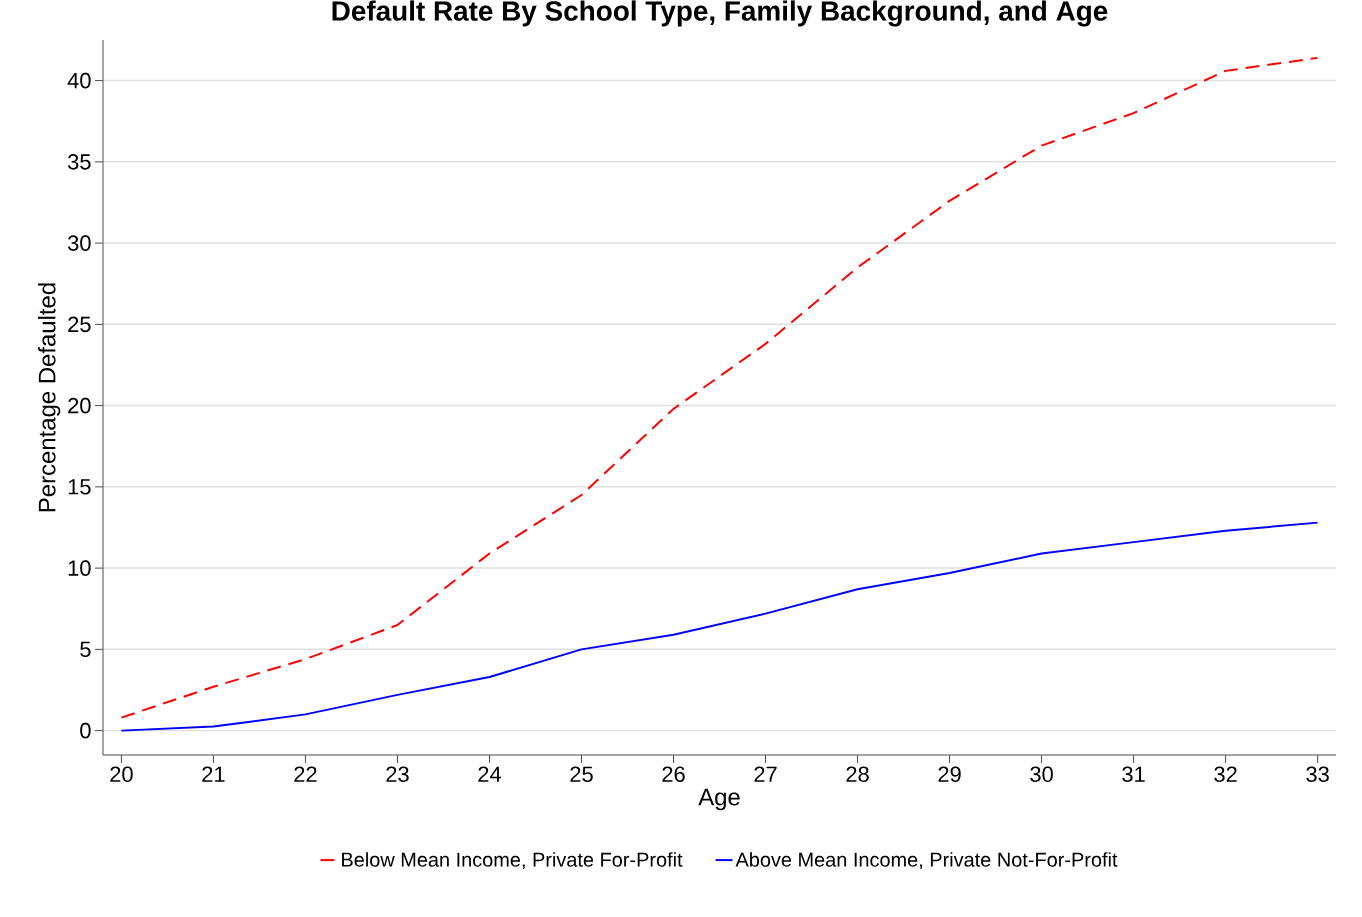 Image resolution: width=1362 pixels, height=917 pixels. I want to click on y-tick-label: 5, so click(85, 649).